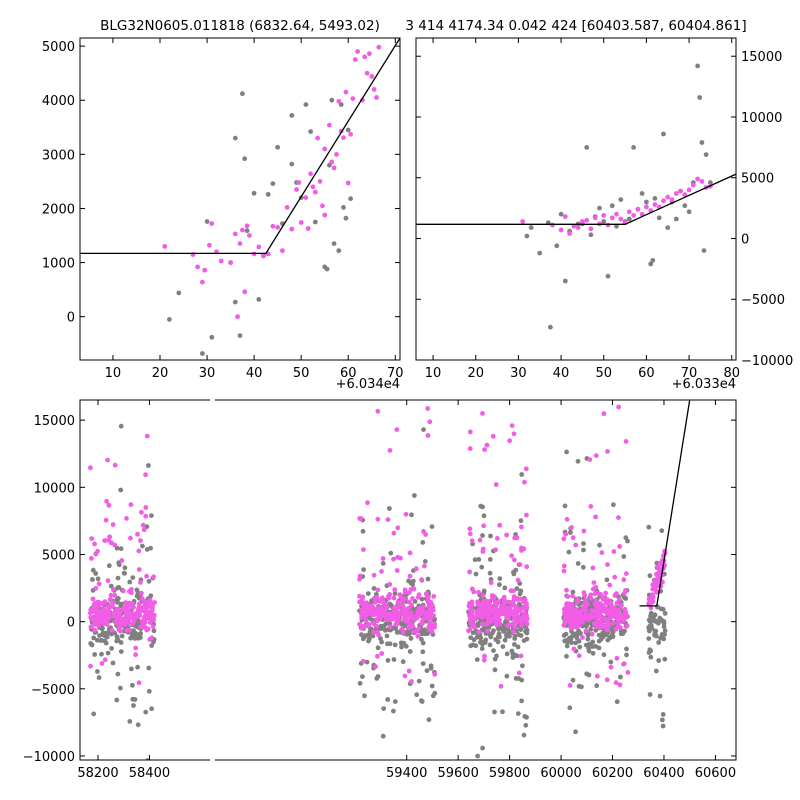  I want to click on zoom-left-ytick-label: 3000, so click(58, 155).